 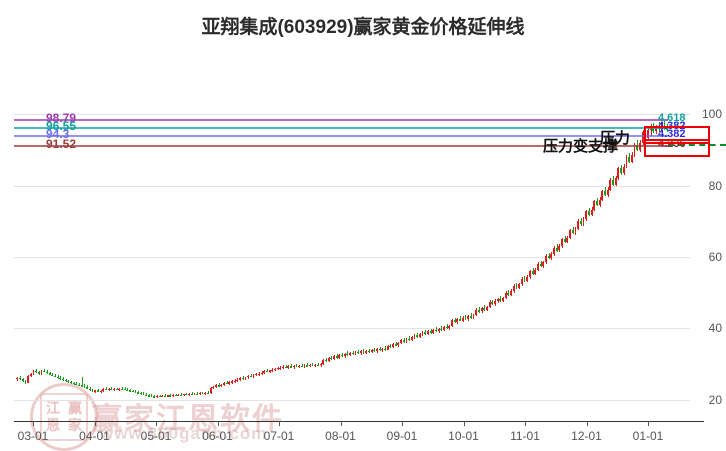 What do you see at coordinates (61, 143) in the screenshot?
I see `left-price-label: 91.52` at bounding box center [61, 143].